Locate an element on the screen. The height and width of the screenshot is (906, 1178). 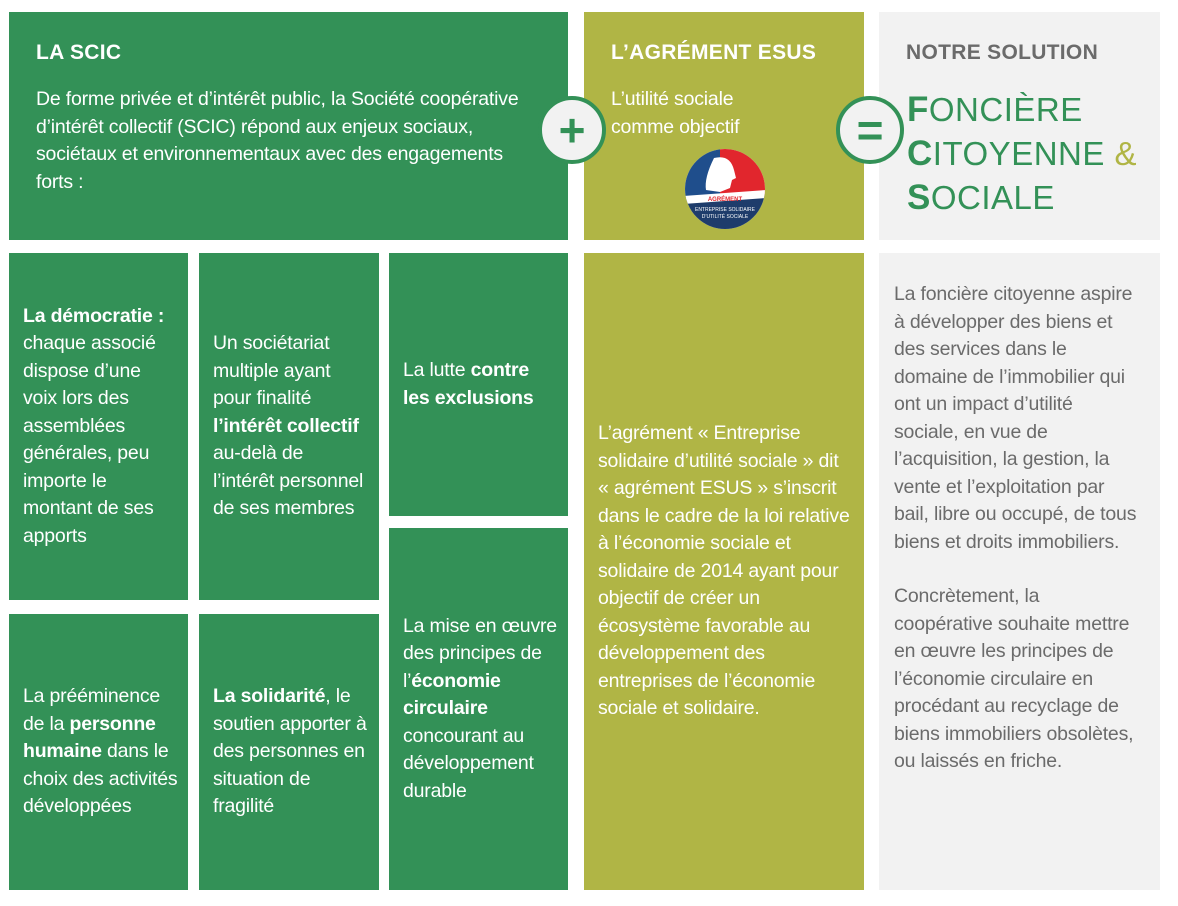
solution-header-panel: NOTRE SOLUTION is located at coordinates (1019, 126).